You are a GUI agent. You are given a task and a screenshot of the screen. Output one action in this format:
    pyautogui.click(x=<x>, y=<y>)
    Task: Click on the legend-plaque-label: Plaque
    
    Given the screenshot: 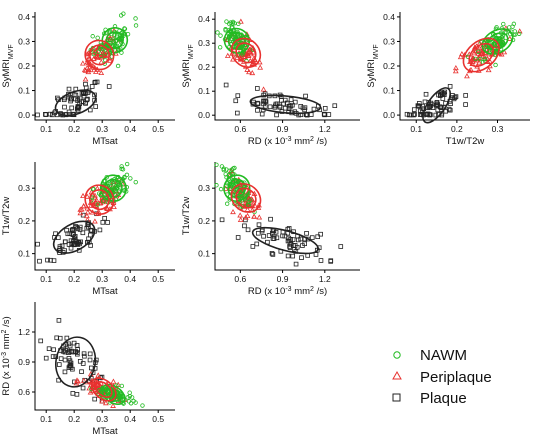 What is the action you would take?
    pyautogui.click(x=443, y=398)
    